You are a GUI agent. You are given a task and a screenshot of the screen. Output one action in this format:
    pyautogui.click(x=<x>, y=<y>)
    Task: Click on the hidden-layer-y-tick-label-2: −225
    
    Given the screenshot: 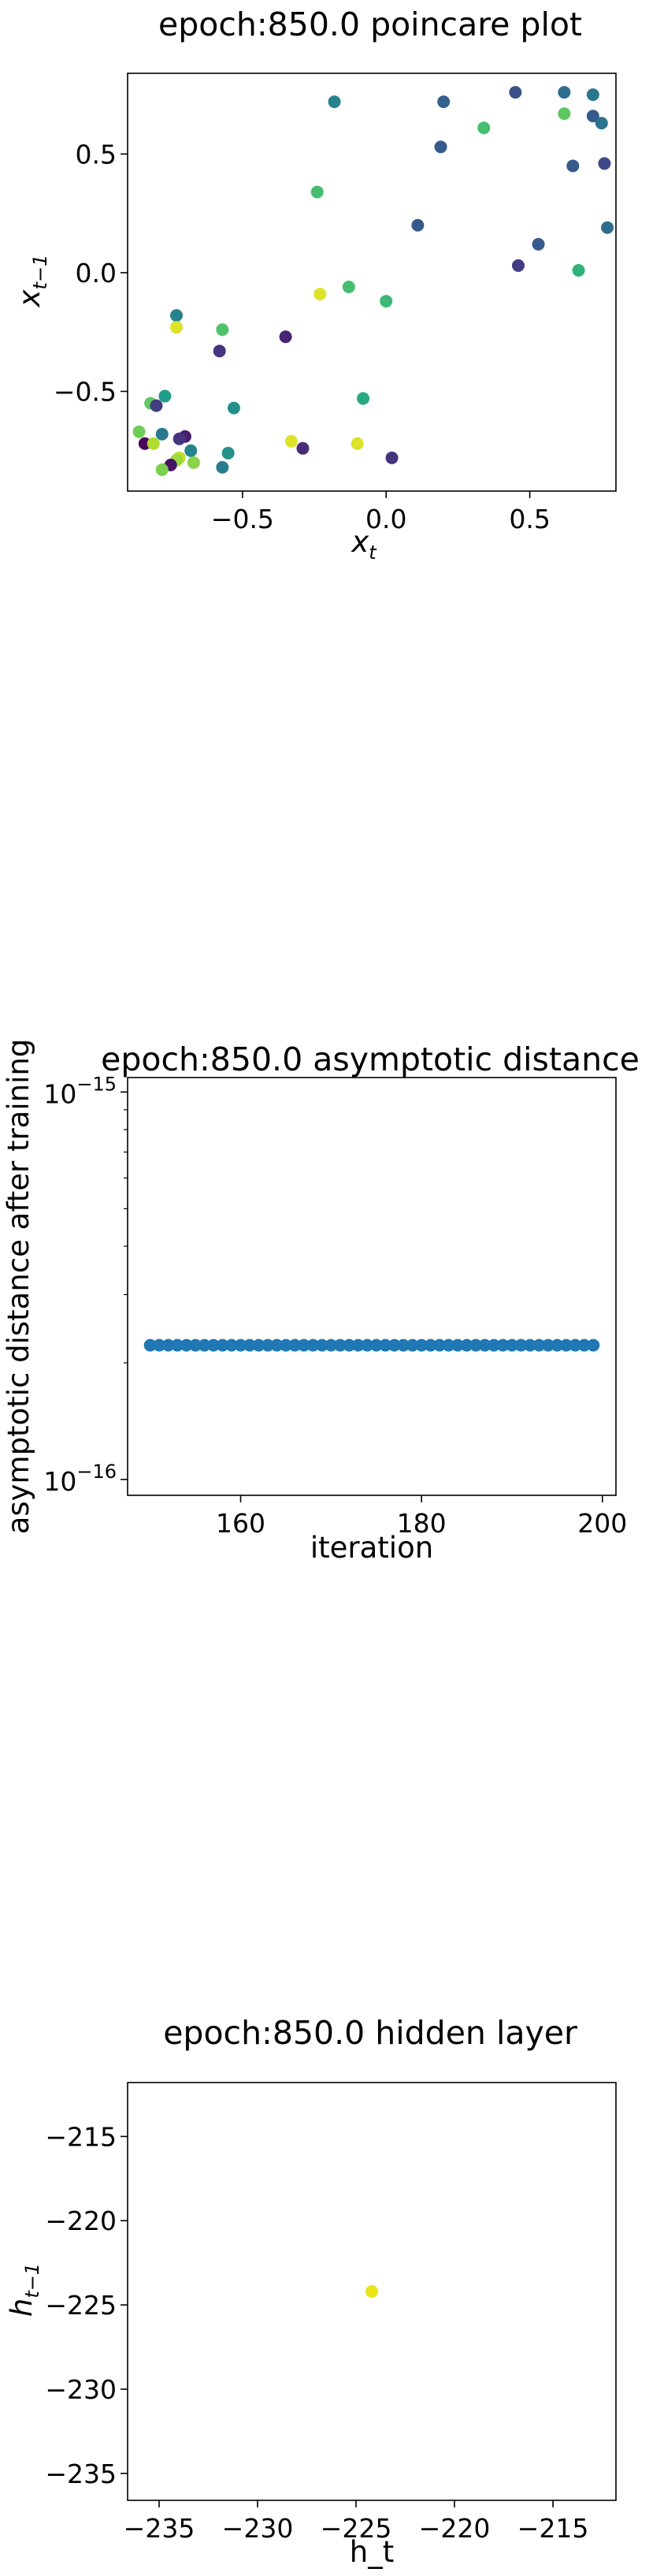 What is the action you would take?
    pyautogui.click(x=81, y=2305)
    